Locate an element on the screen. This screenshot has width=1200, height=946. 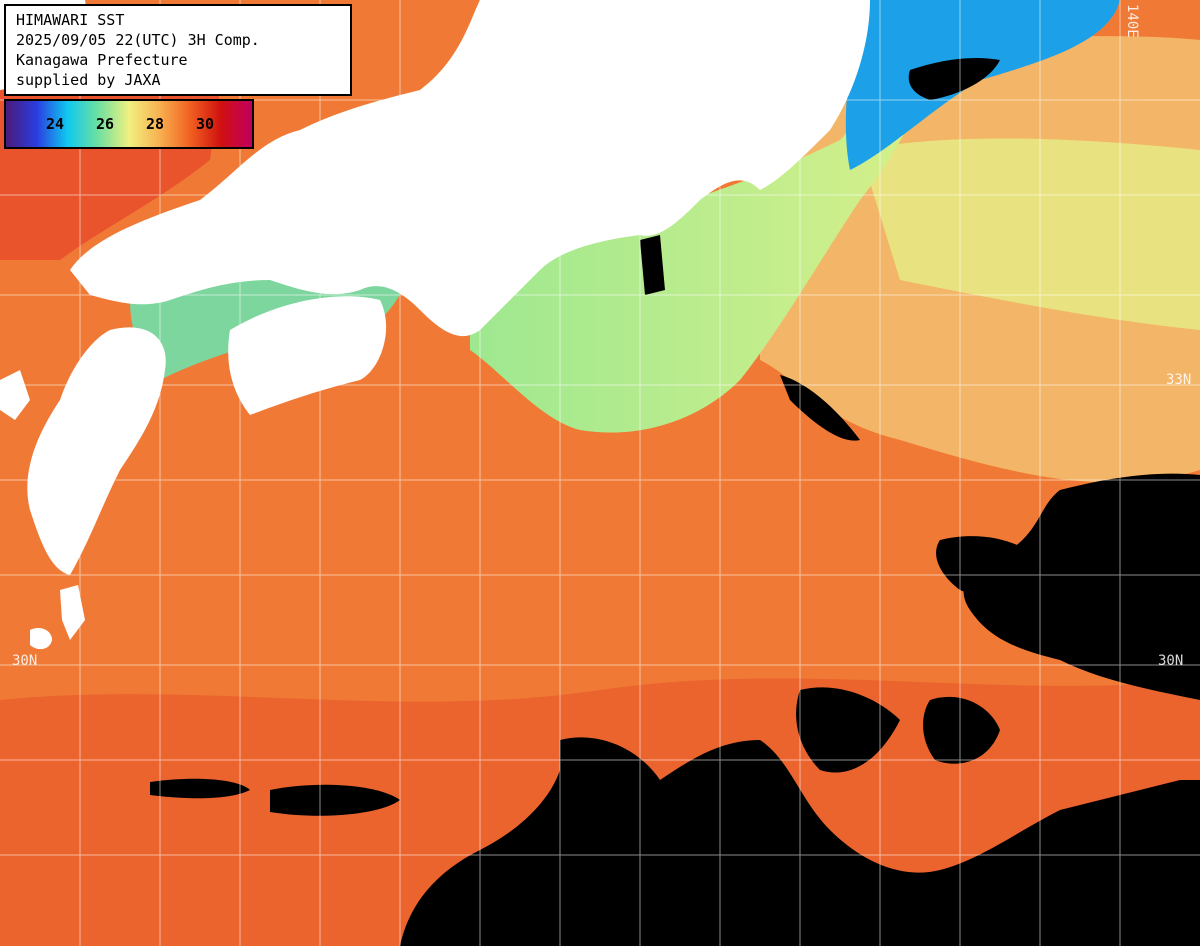
land-tanegashima is located at coordinates (72, 612).